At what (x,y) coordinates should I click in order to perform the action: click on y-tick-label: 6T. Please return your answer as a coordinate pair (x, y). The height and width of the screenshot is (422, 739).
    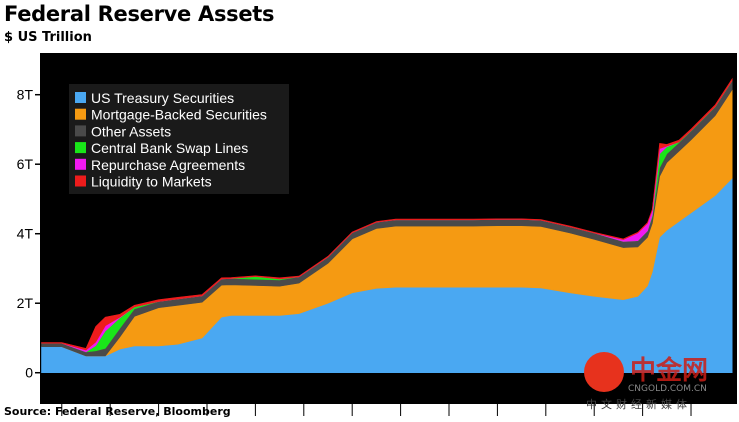
    Looking at the image, I should click on (25, 164).